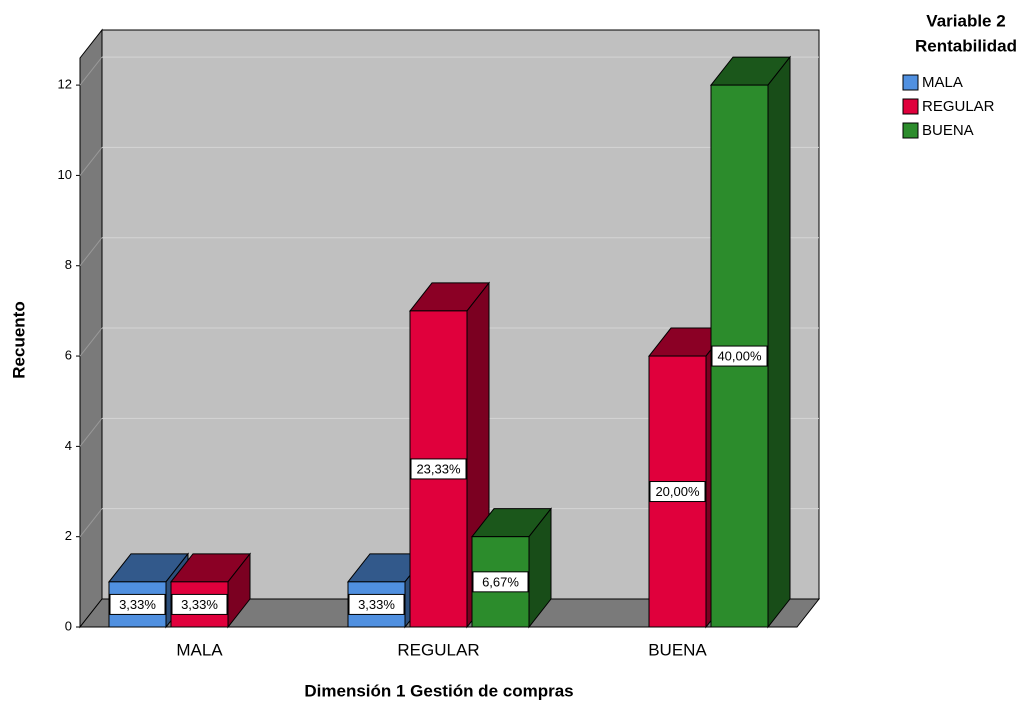 This screenshot has height=710, width=1032. I want to click on y-axis-title: Recuento, so click(18, 339).